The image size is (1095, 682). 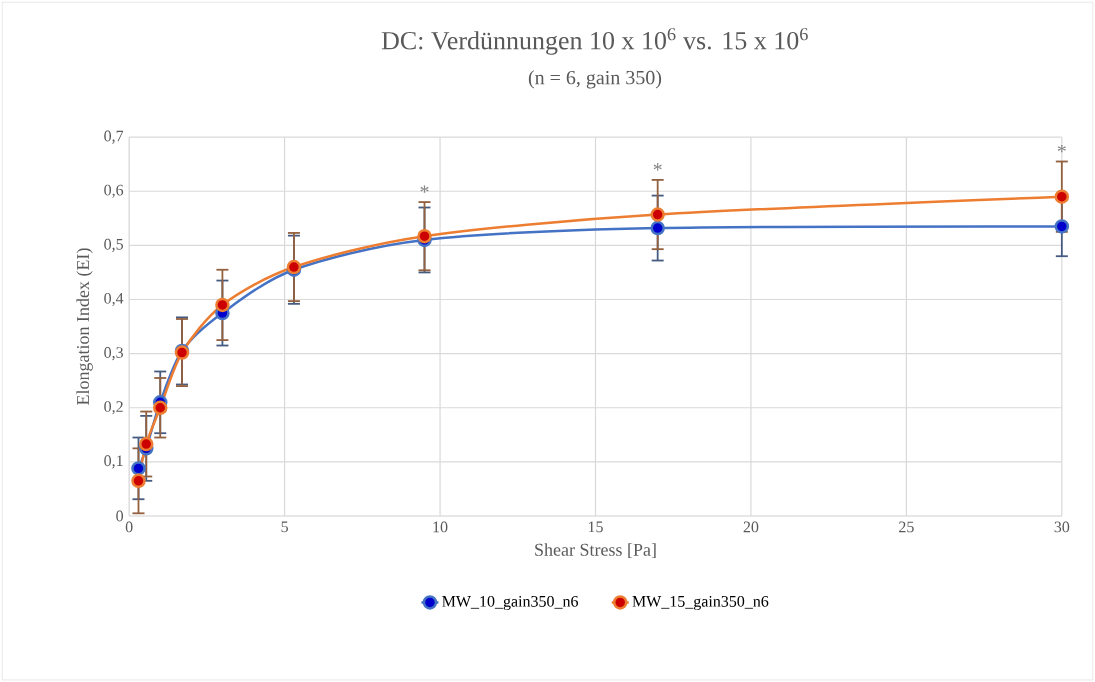 What do you see at coordinates (284, 527) in the screenshot?
I see `x-tick-label: 5` at bounding box center [284, 527].